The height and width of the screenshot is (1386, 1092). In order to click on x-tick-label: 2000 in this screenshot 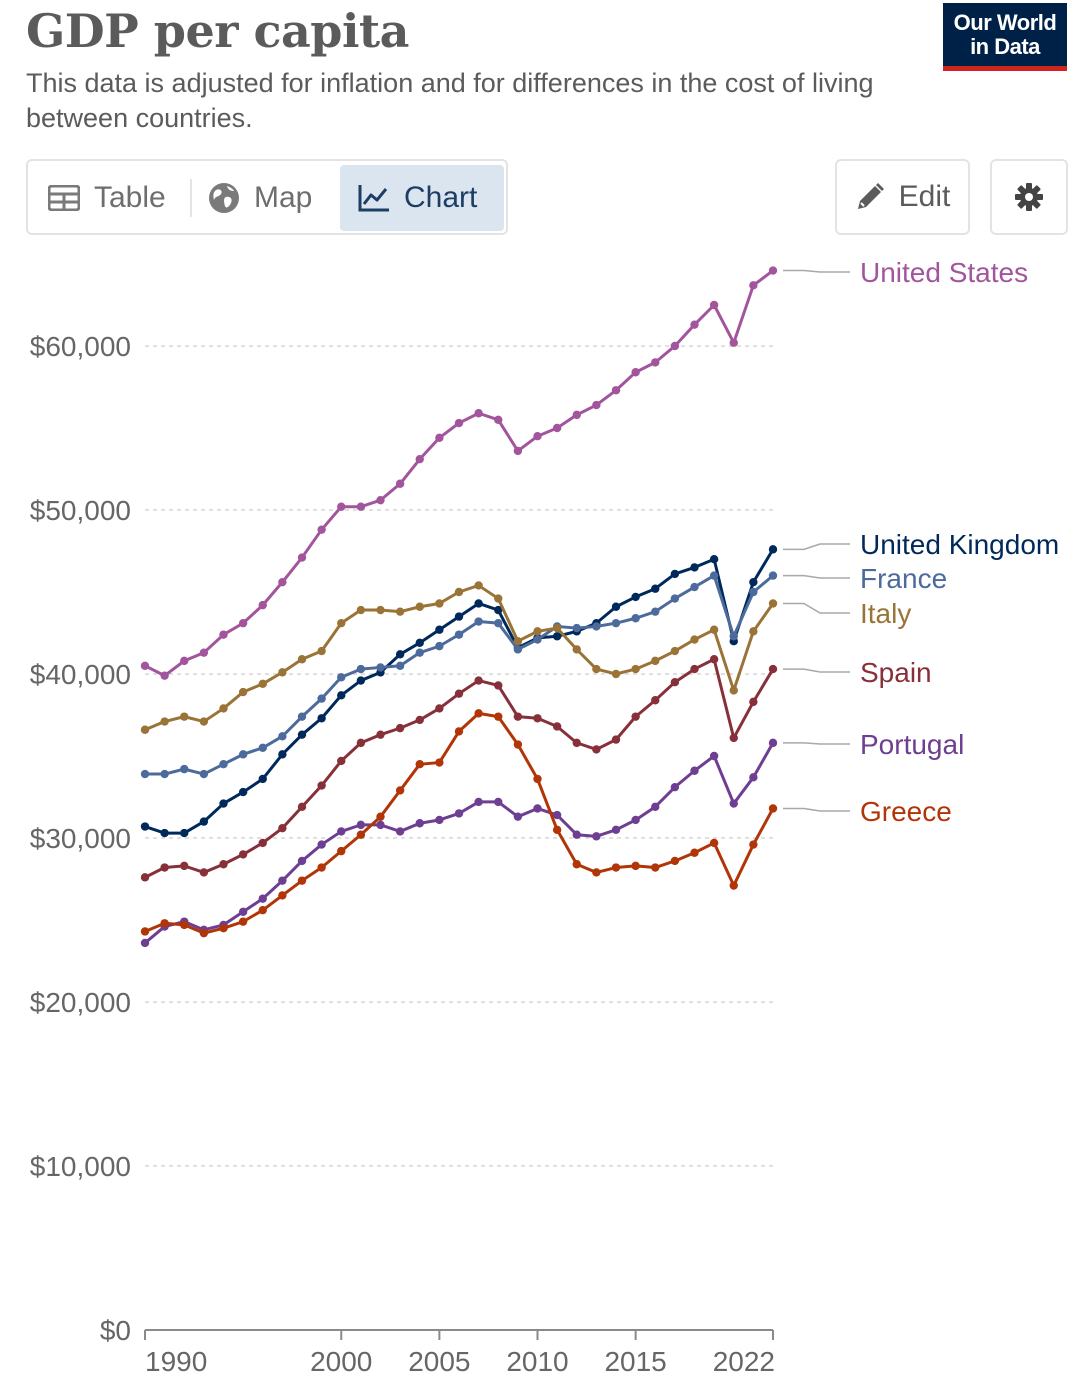, I will do `click(341, 1361)`.